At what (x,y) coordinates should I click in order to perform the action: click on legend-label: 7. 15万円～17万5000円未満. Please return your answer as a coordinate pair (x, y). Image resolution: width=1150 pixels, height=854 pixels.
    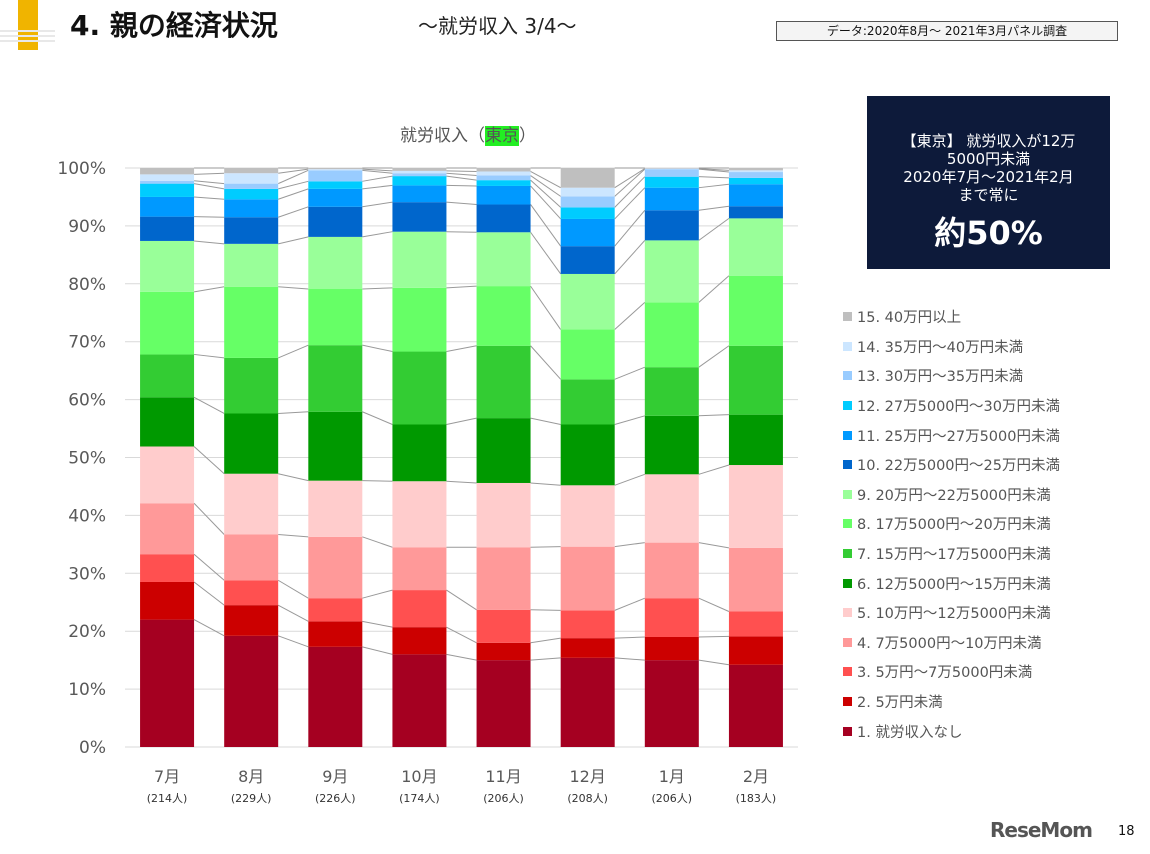
    Looking at the image, I should click on (954, 555).